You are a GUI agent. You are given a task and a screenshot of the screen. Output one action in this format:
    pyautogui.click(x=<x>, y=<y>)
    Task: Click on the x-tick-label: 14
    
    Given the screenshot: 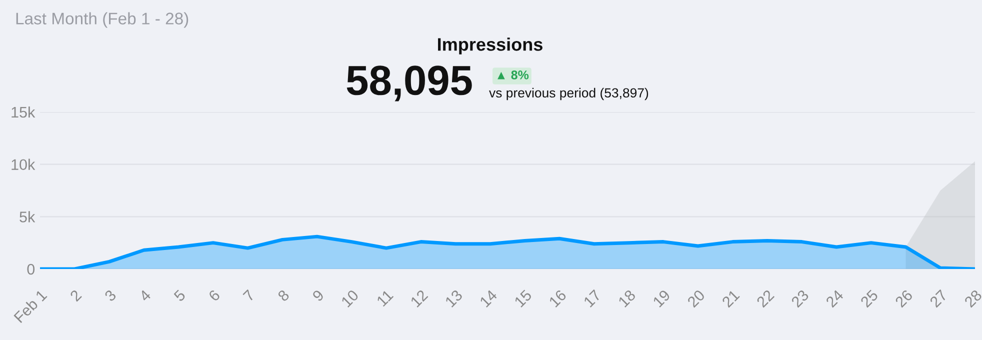 What is the action you would take?
    pyautogui.click(x=488, y=298)
    